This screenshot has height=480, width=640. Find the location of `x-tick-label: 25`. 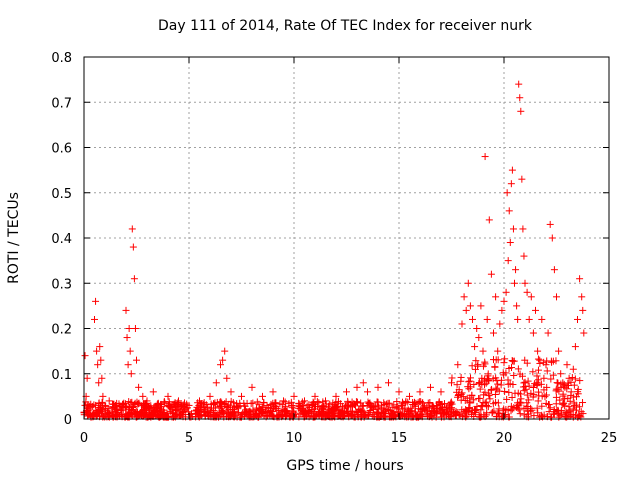

x-tick-label: 25 is located at coordinates (609, 438).